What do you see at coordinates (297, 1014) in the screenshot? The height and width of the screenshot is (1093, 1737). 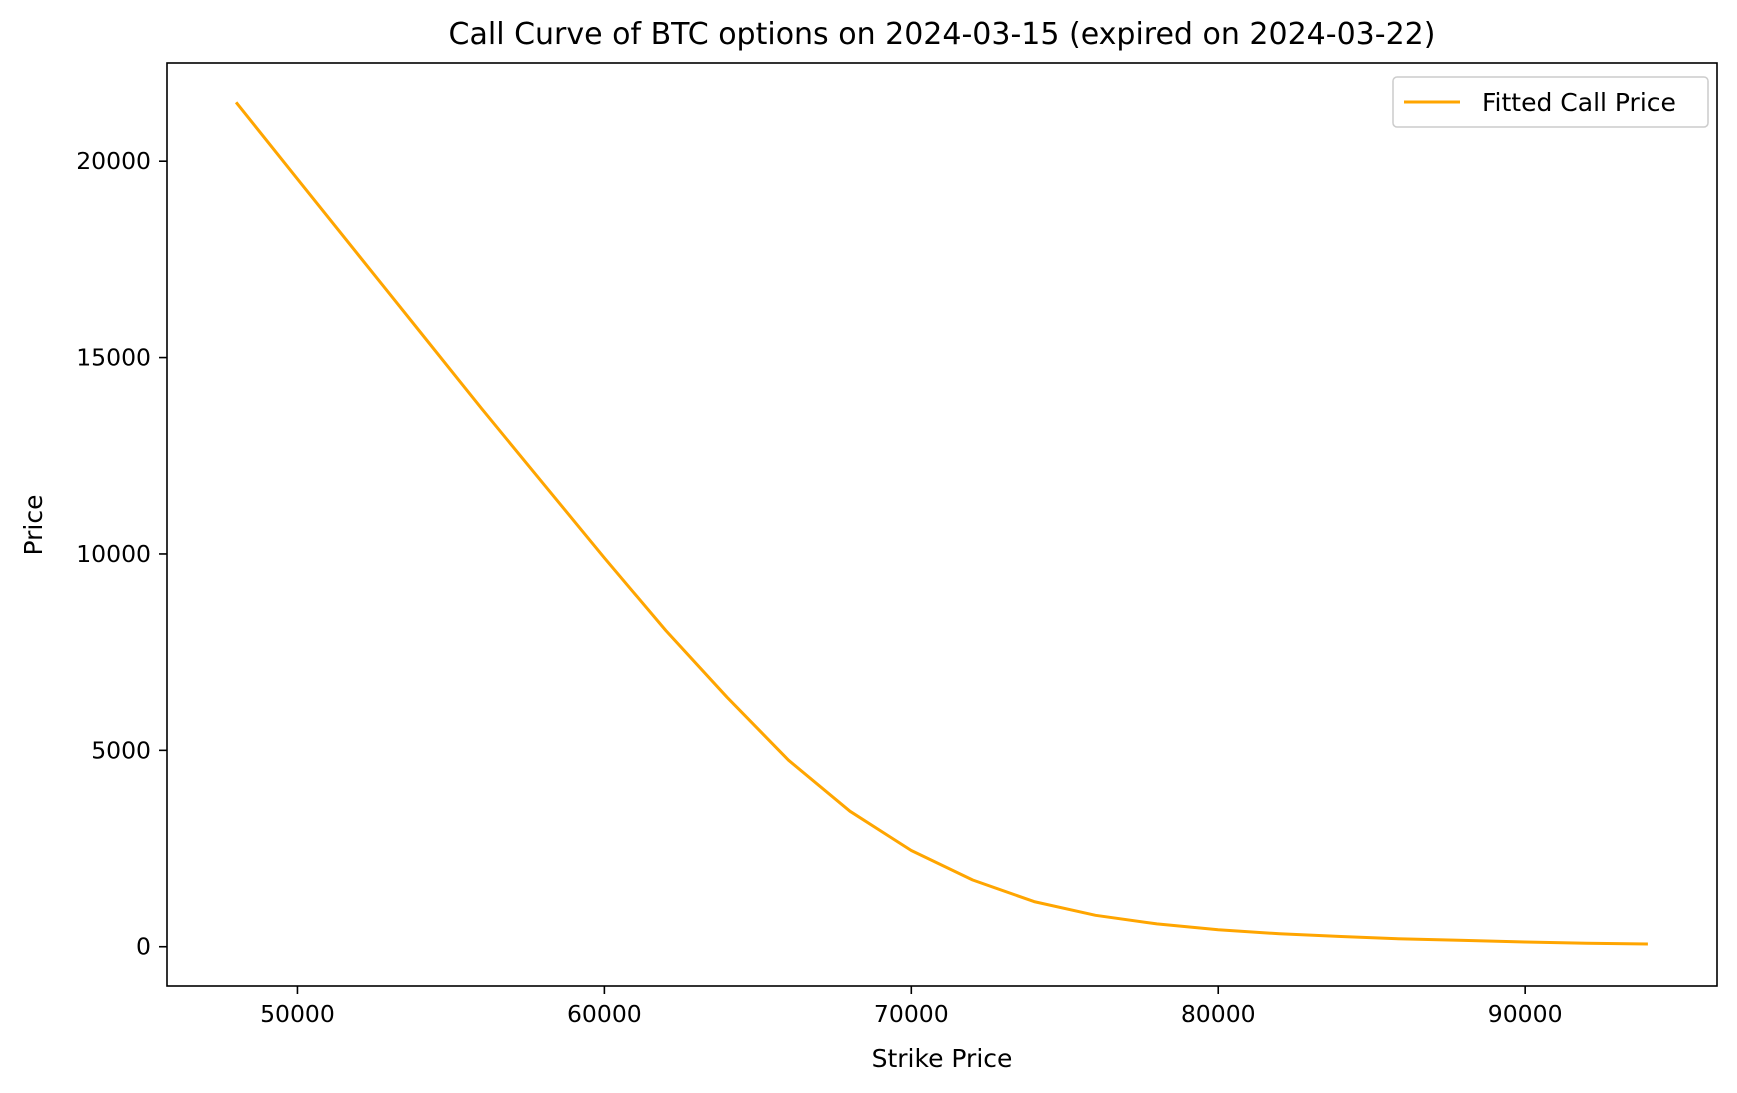 I see `x-tick-label: 50000` at bounding box center [297, 1014].